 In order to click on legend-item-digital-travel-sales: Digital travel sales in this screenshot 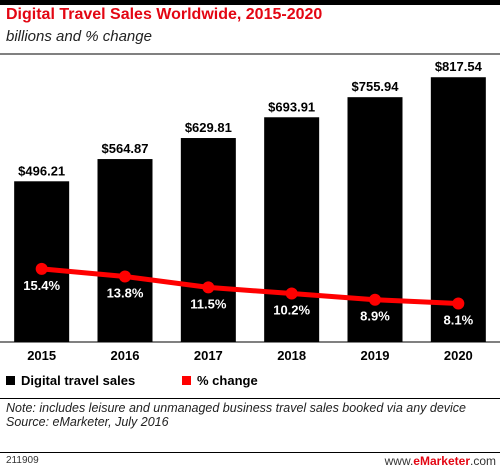, I will do `click(70, 380)`.